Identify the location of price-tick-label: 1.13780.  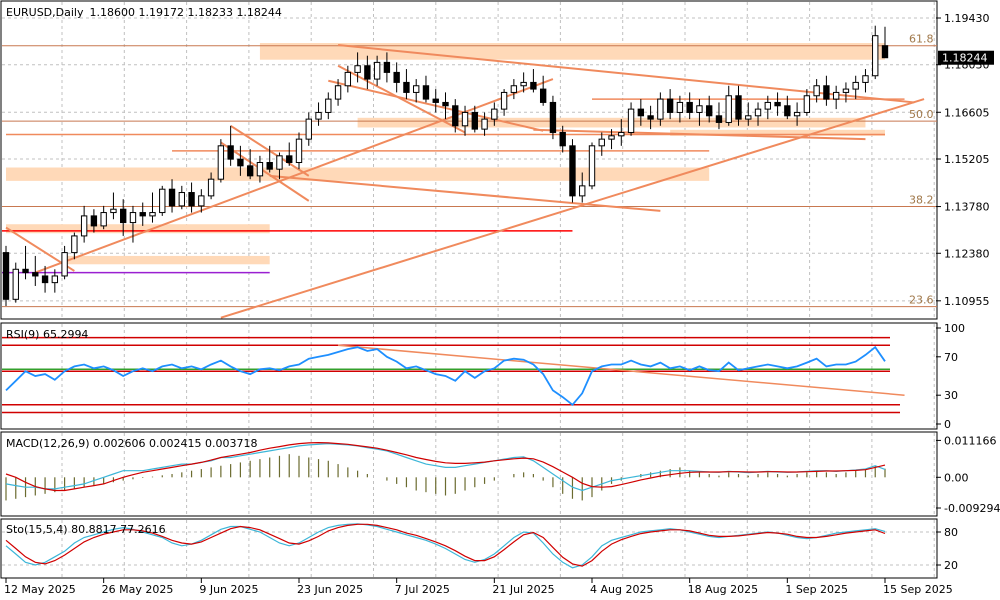
(967, 207).